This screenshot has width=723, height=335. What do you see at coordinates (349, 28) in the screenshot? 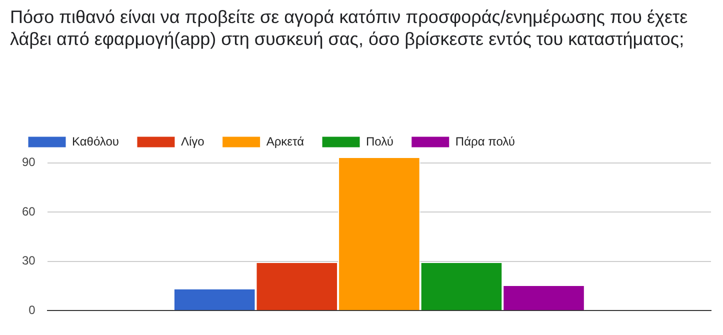
I see `chart-title: Πόσο πιθανό είναι να προβείτε σε αγορά κατόπιν προσφοράς/ενημέρωσης που έχετε λάβει από εφαρμογή(app) στη συσκευή σας, όσο βρίσκεστε εντός του καταστήματος;` at bounding box center [349, 28].